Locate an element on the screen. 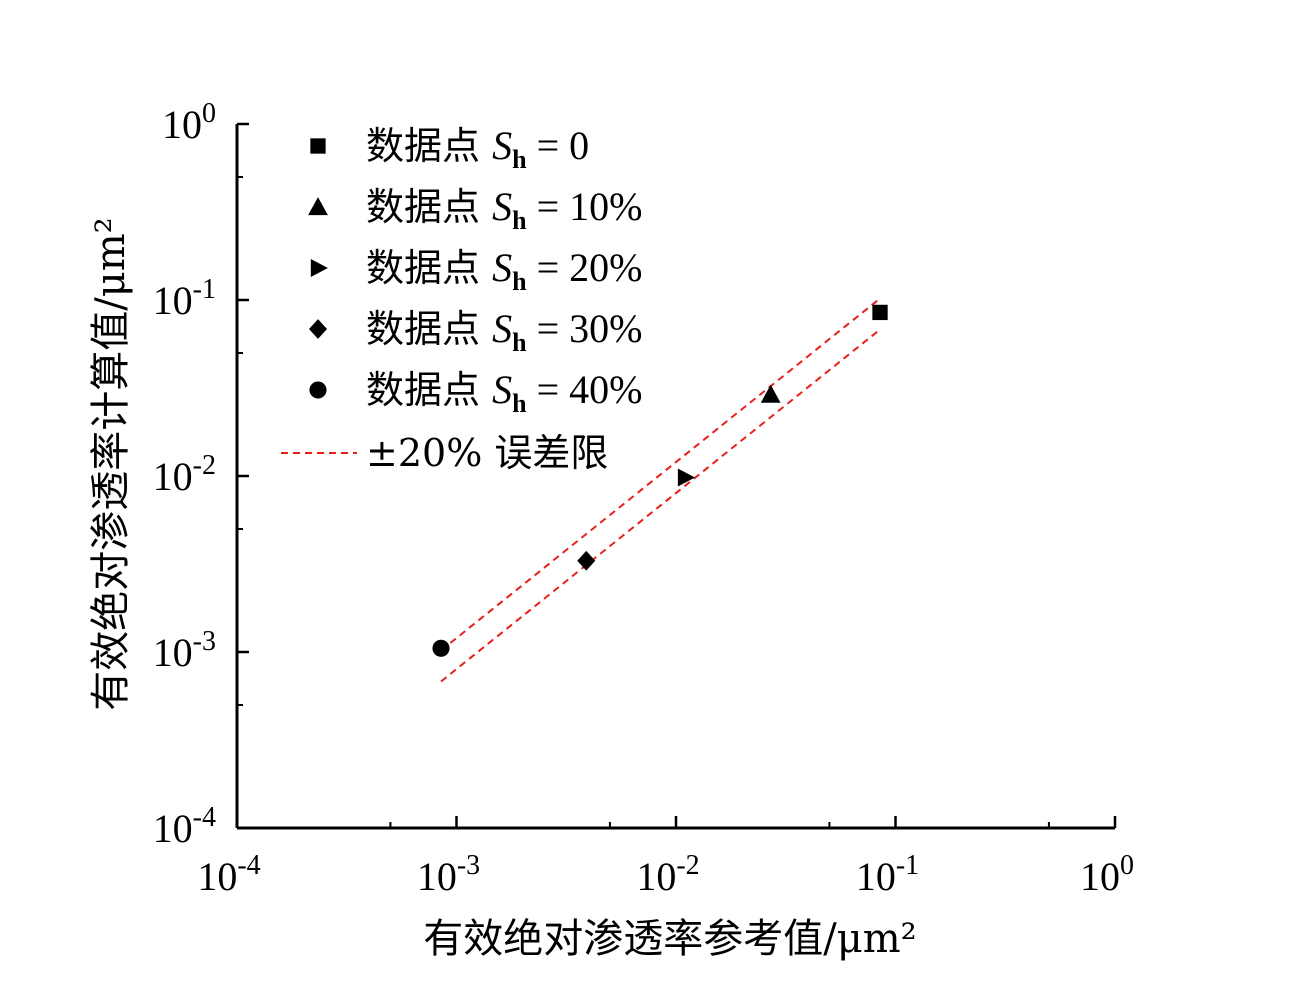 This screenshot has height=1005, width=1308. x-tick-label: 10⁻² is located at coordinates (667, 874).